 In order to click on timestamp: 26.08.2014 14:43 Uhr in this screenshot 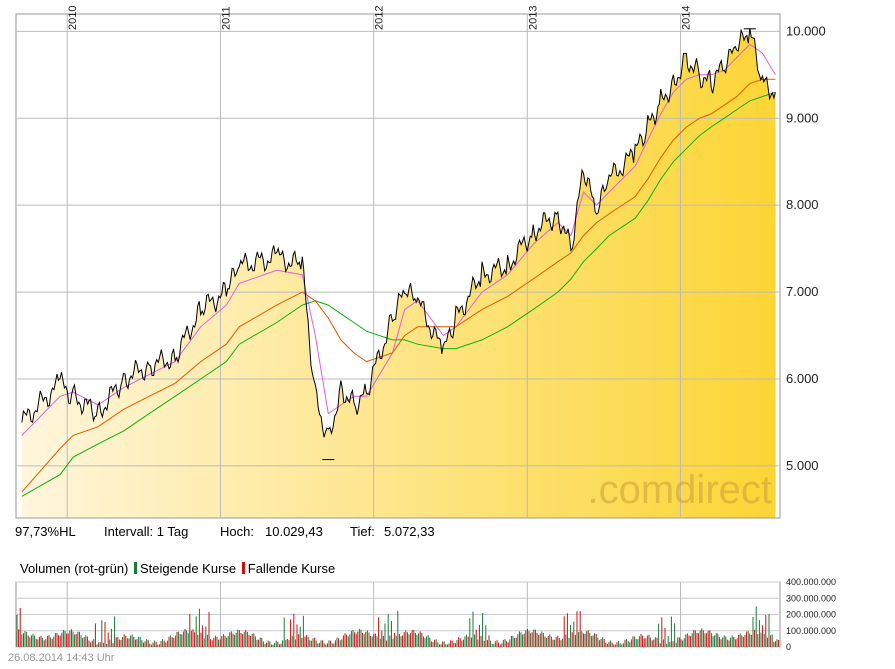, I will do `click(61, 658)`.